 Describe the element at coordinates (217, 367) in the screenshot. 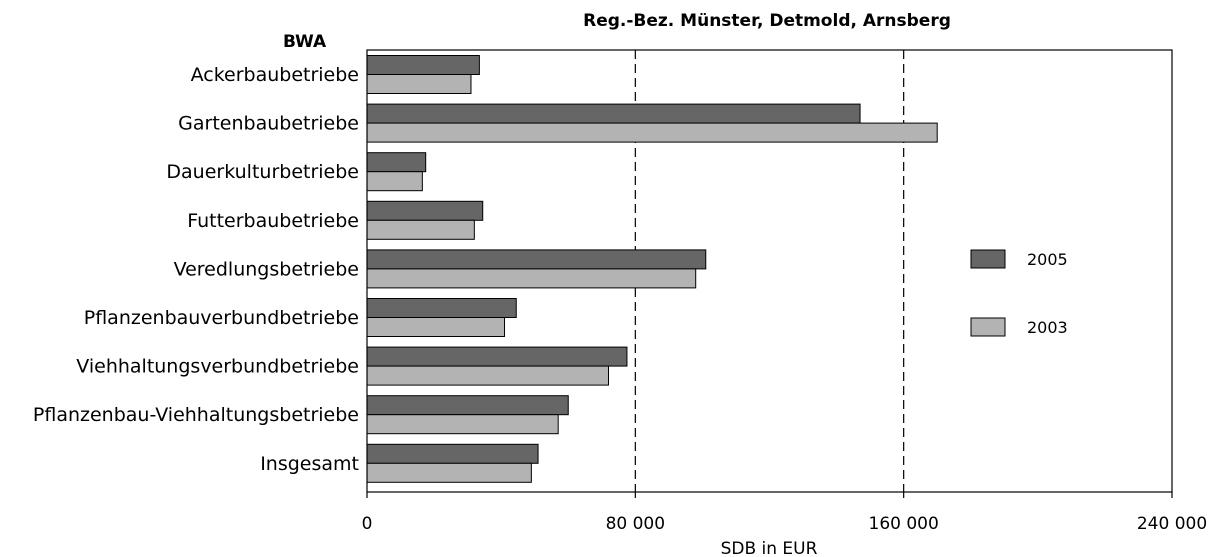

I see `category-label: Viehhaltungsverbundbetriebe` at that location.